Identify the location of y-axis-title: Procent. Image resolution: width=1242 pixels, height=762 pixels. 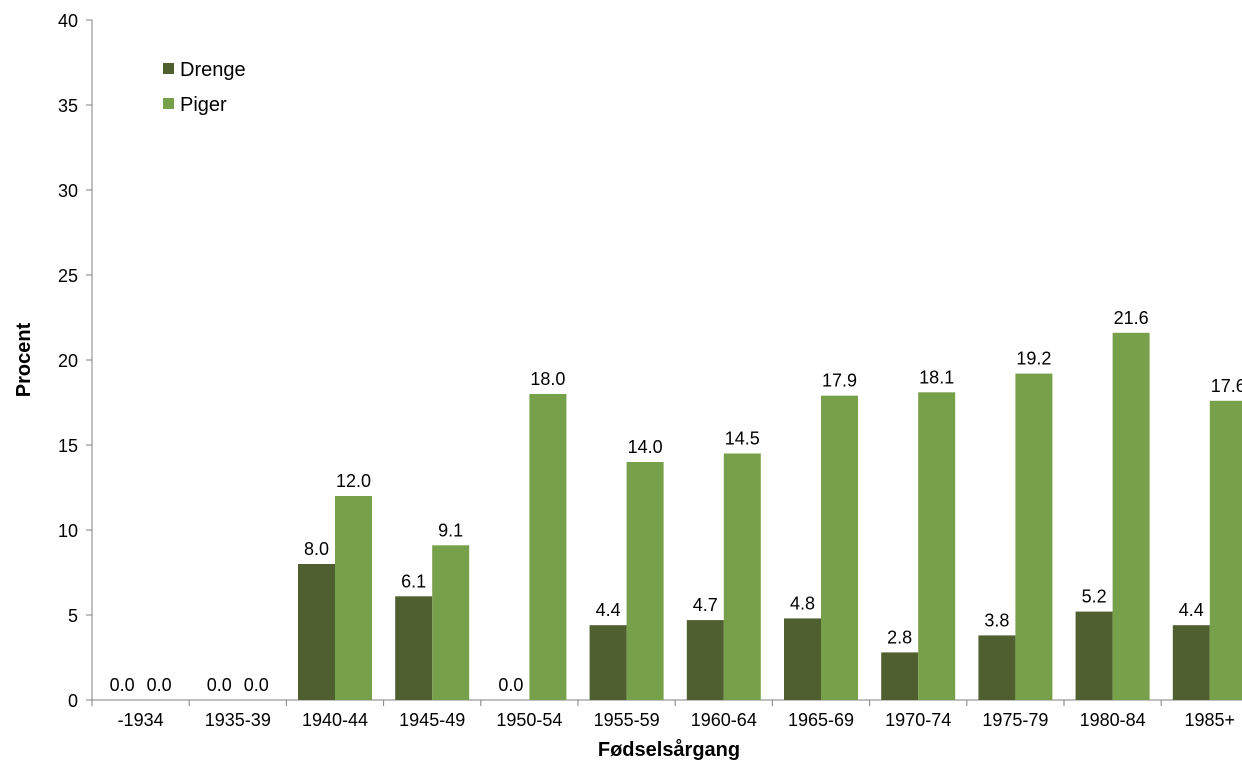
(24, 359).